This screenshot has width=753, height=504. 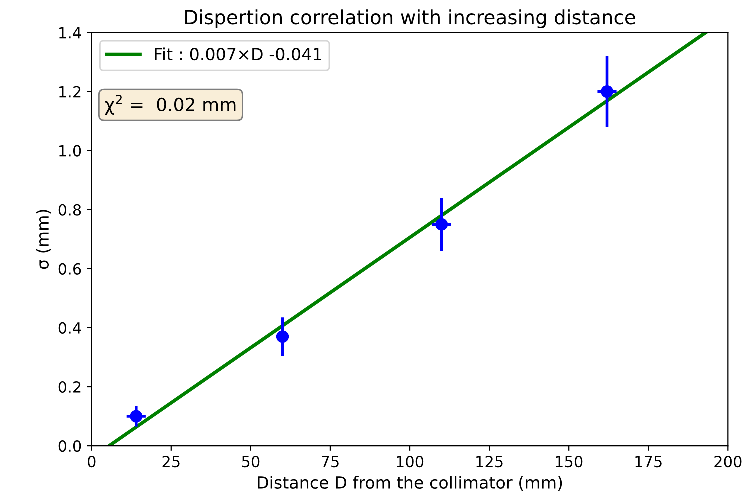 I want to click on y-tick-label: 0.8, so click(x=70, y=210).